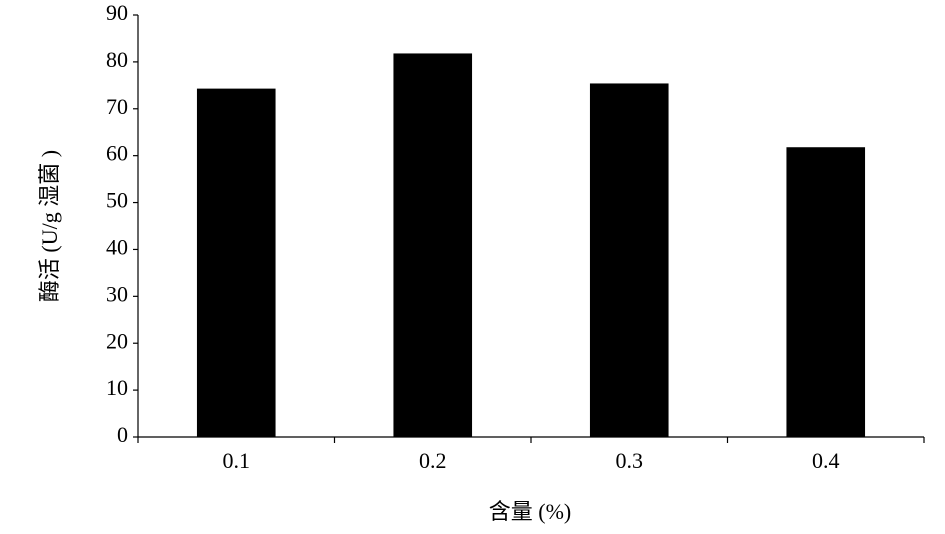 The image size is (945, 534). What do you see at coordinates (117, 246) in the screenshot?
I see `y-tick-label: 40` at bounding box center [117, 246].